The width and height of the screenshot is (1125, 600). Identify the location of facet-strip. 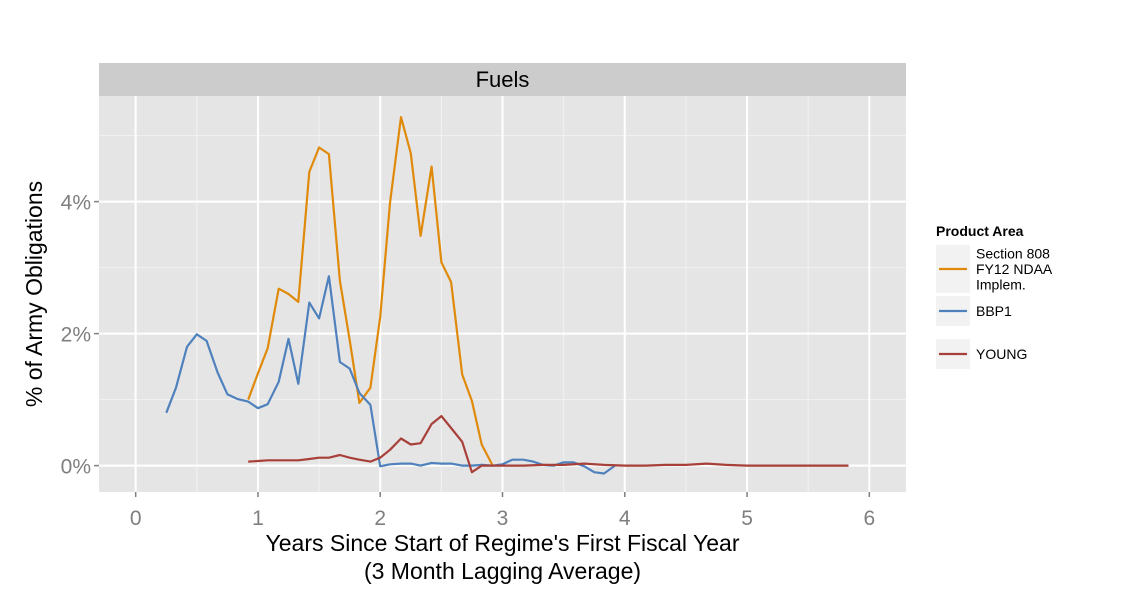
(502, 79).